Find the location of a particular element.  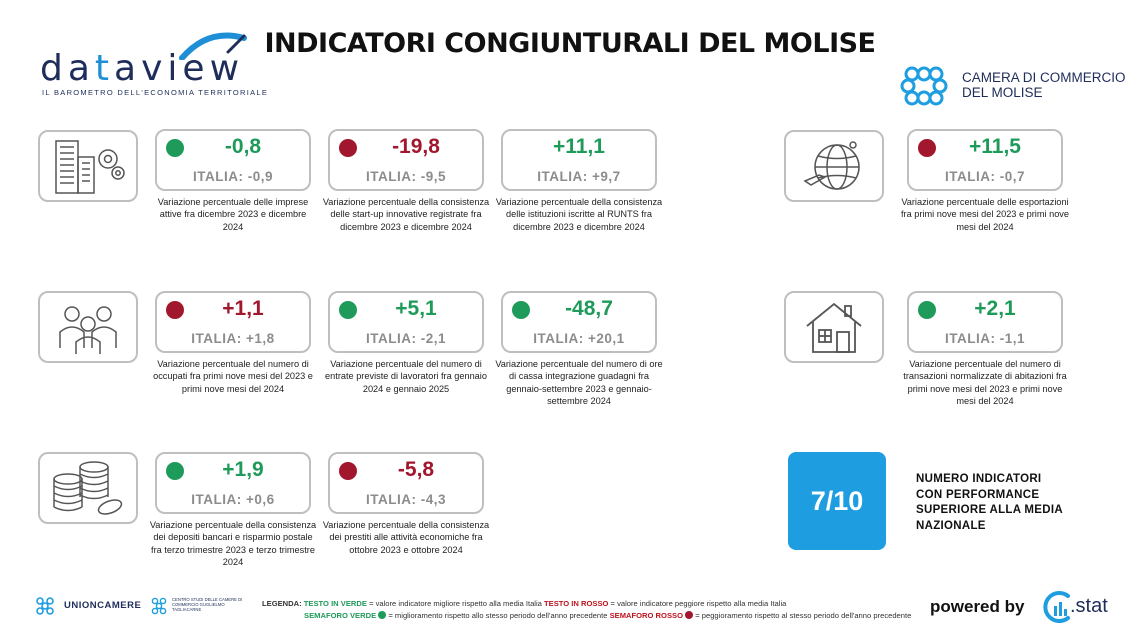

legend-green-dot is located at coordinates (382, 615).